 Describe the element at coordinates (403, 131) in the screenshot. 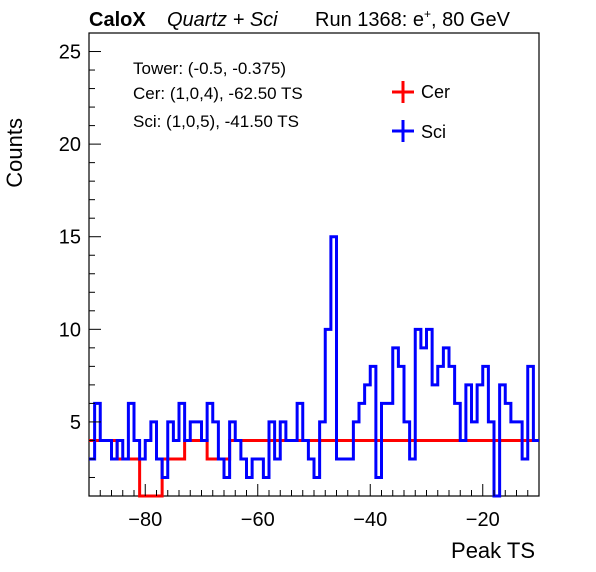

I see `legend-marker-sci-icon` at that location.